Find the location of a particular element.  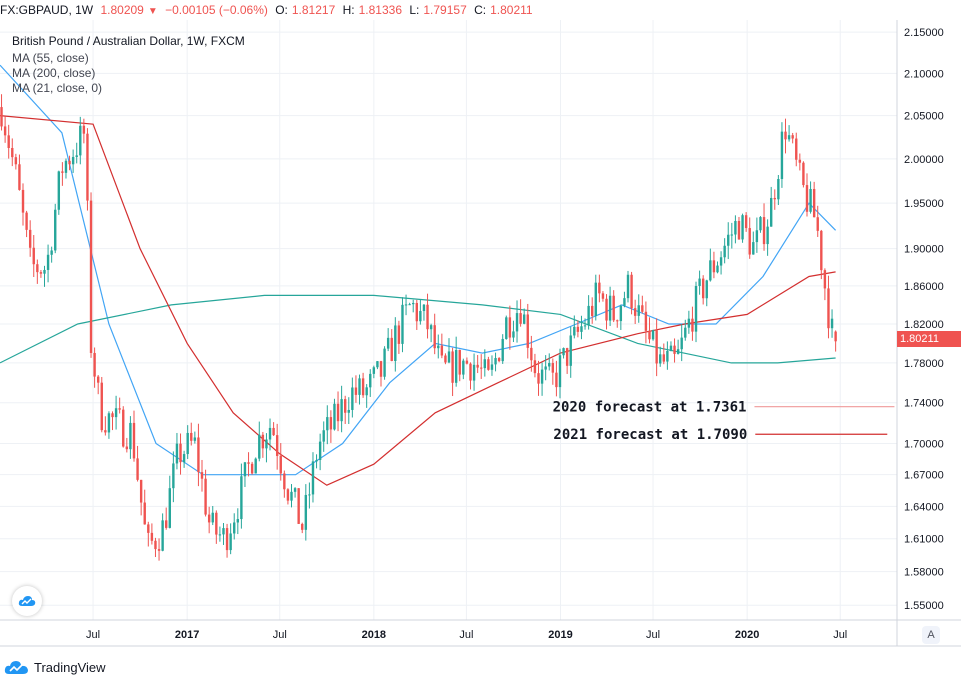

y-tick-label: 1.64000 is located at coordinates (924, 507).